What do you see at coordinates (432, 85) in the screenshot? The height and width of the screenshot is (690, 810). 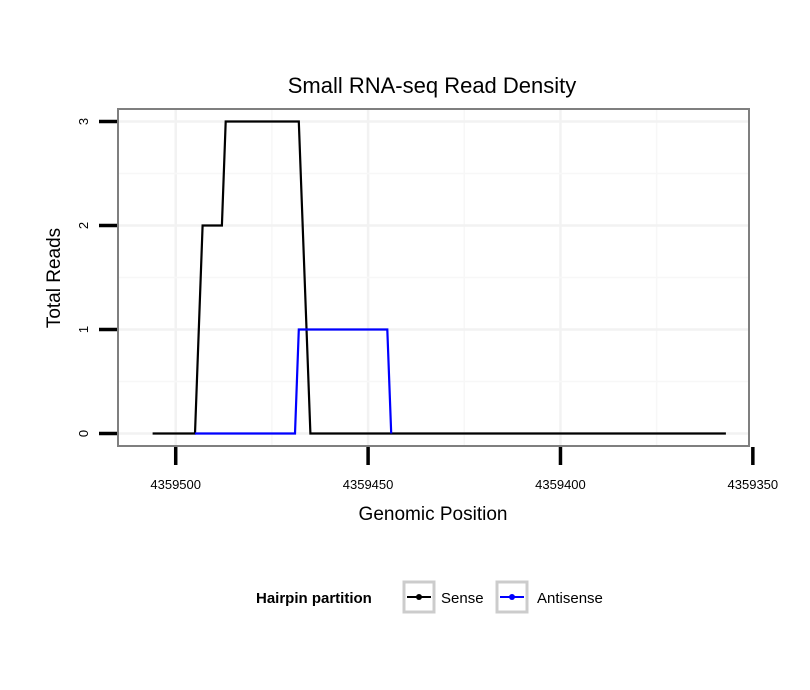 I see `chart-title: Small RNA-seq Read Density` at bounding box center [432, 85].